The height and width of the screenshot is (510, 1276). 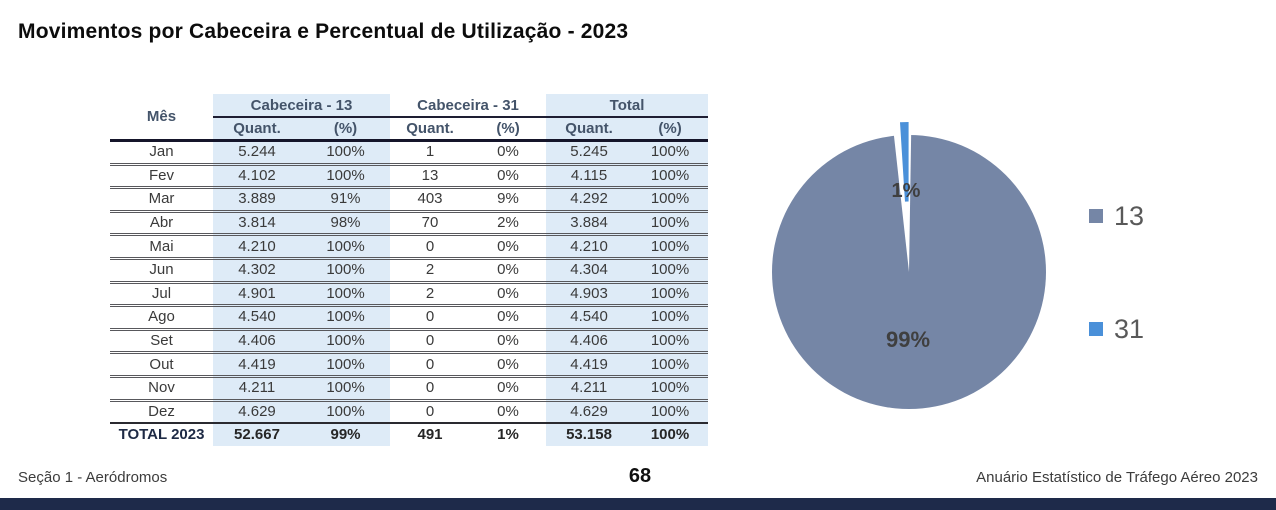 I want to click on column-header-month: Mês, so click(x=161, y=118).